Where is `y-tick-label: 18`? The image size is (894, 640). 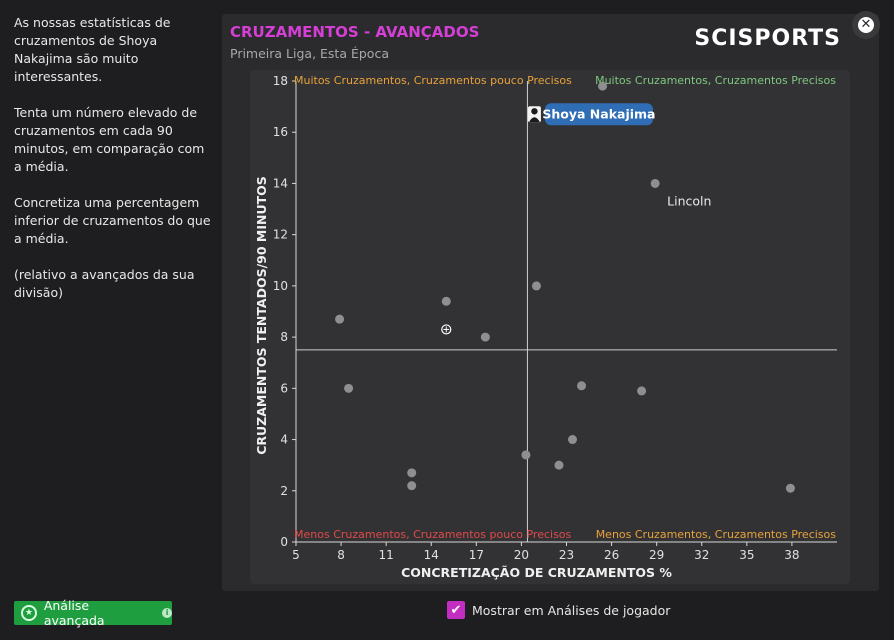
y-tick-label: 18 is located at coordinates (280, 81).